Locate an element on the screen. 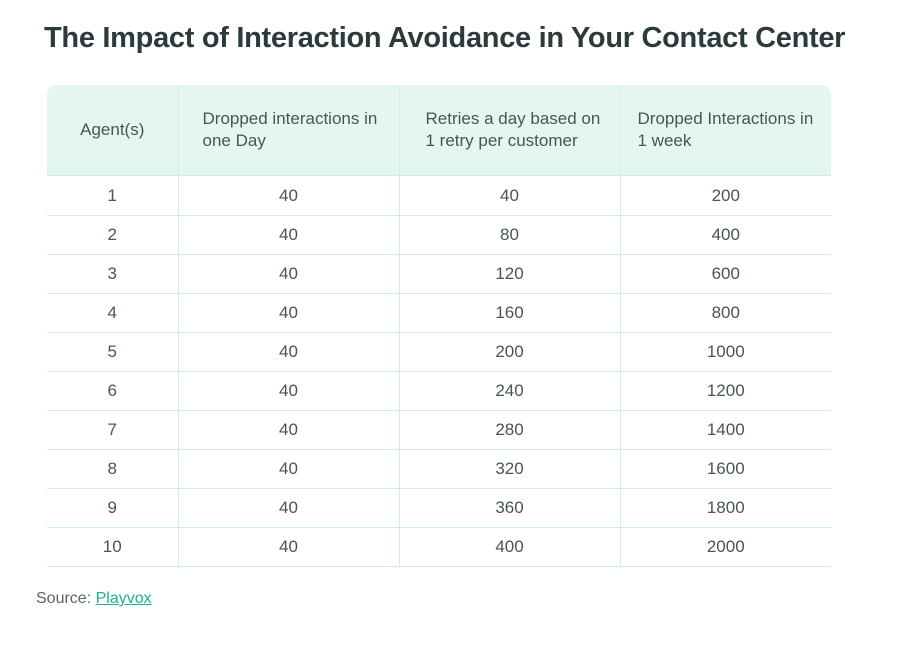 This screenshot has width=900, height=649. table-cell-dropped-per-week: 1000 is located at coordinates (725, 352).